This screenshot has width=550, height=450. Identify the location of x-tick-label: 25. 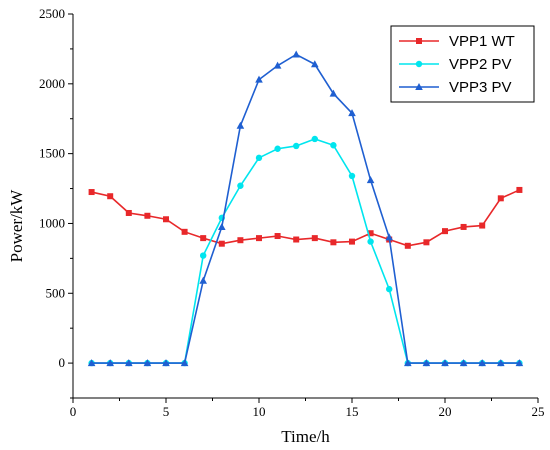
(538, 411).